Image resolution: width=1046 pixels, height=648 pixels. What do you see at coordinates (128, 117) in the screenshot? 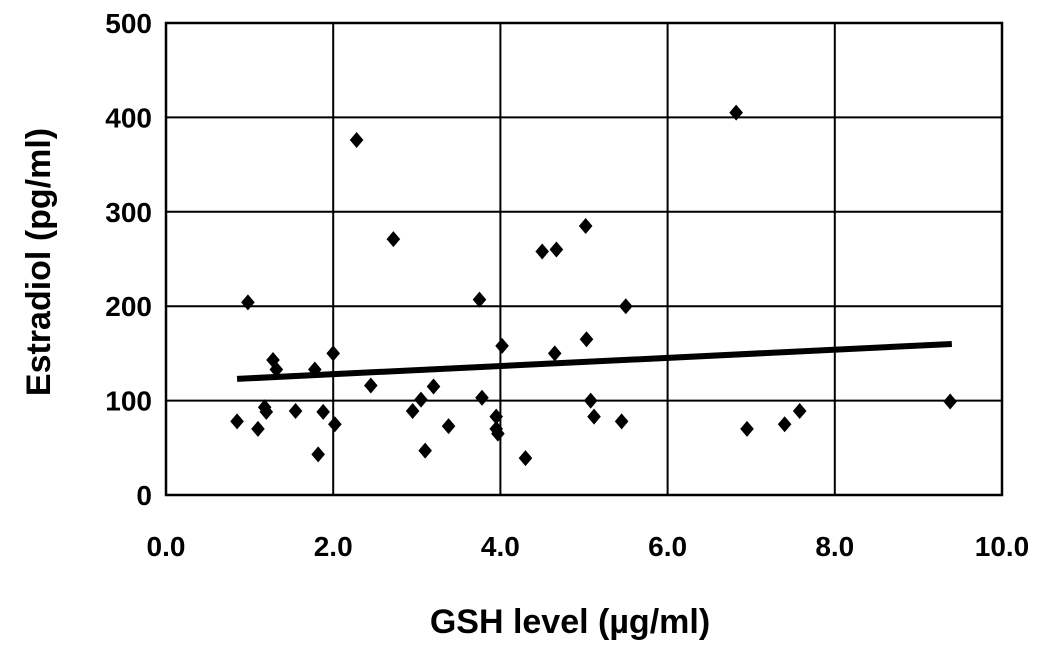
I see `y-tick-label: 400` at bounding box center [128, 117].